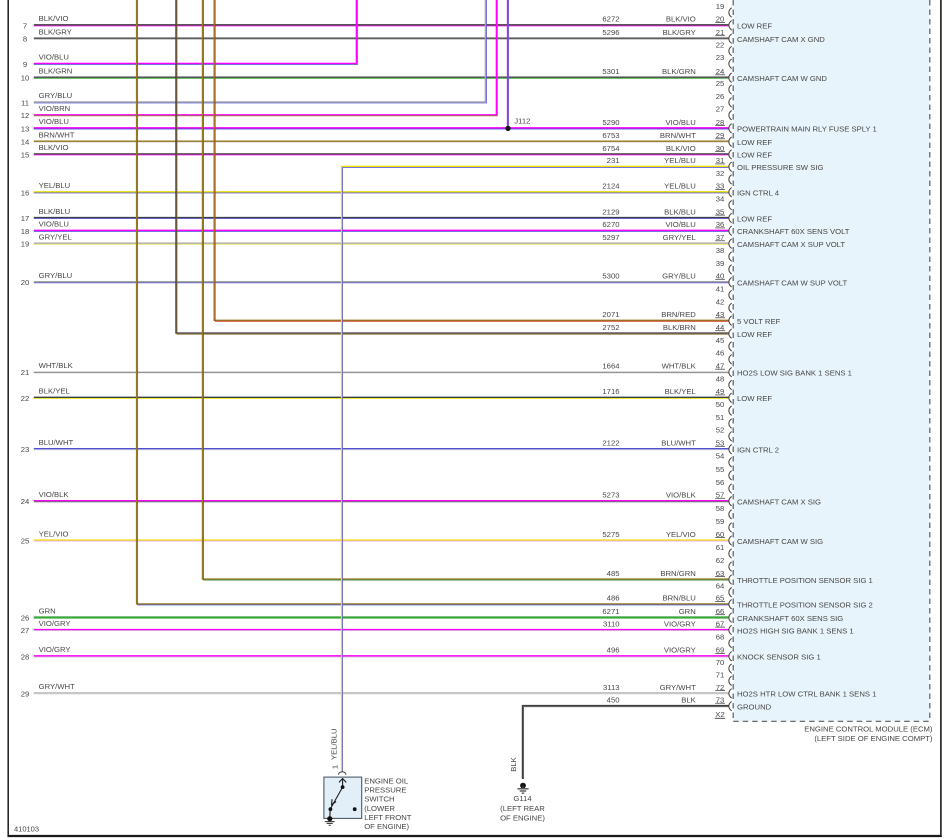 Image resolution: width=951 pixels, height=840 pixels. What do you see at coordinates (25, 630) in the screenshot?
I see `svg-text: 27` at bounding box center [25, 630].